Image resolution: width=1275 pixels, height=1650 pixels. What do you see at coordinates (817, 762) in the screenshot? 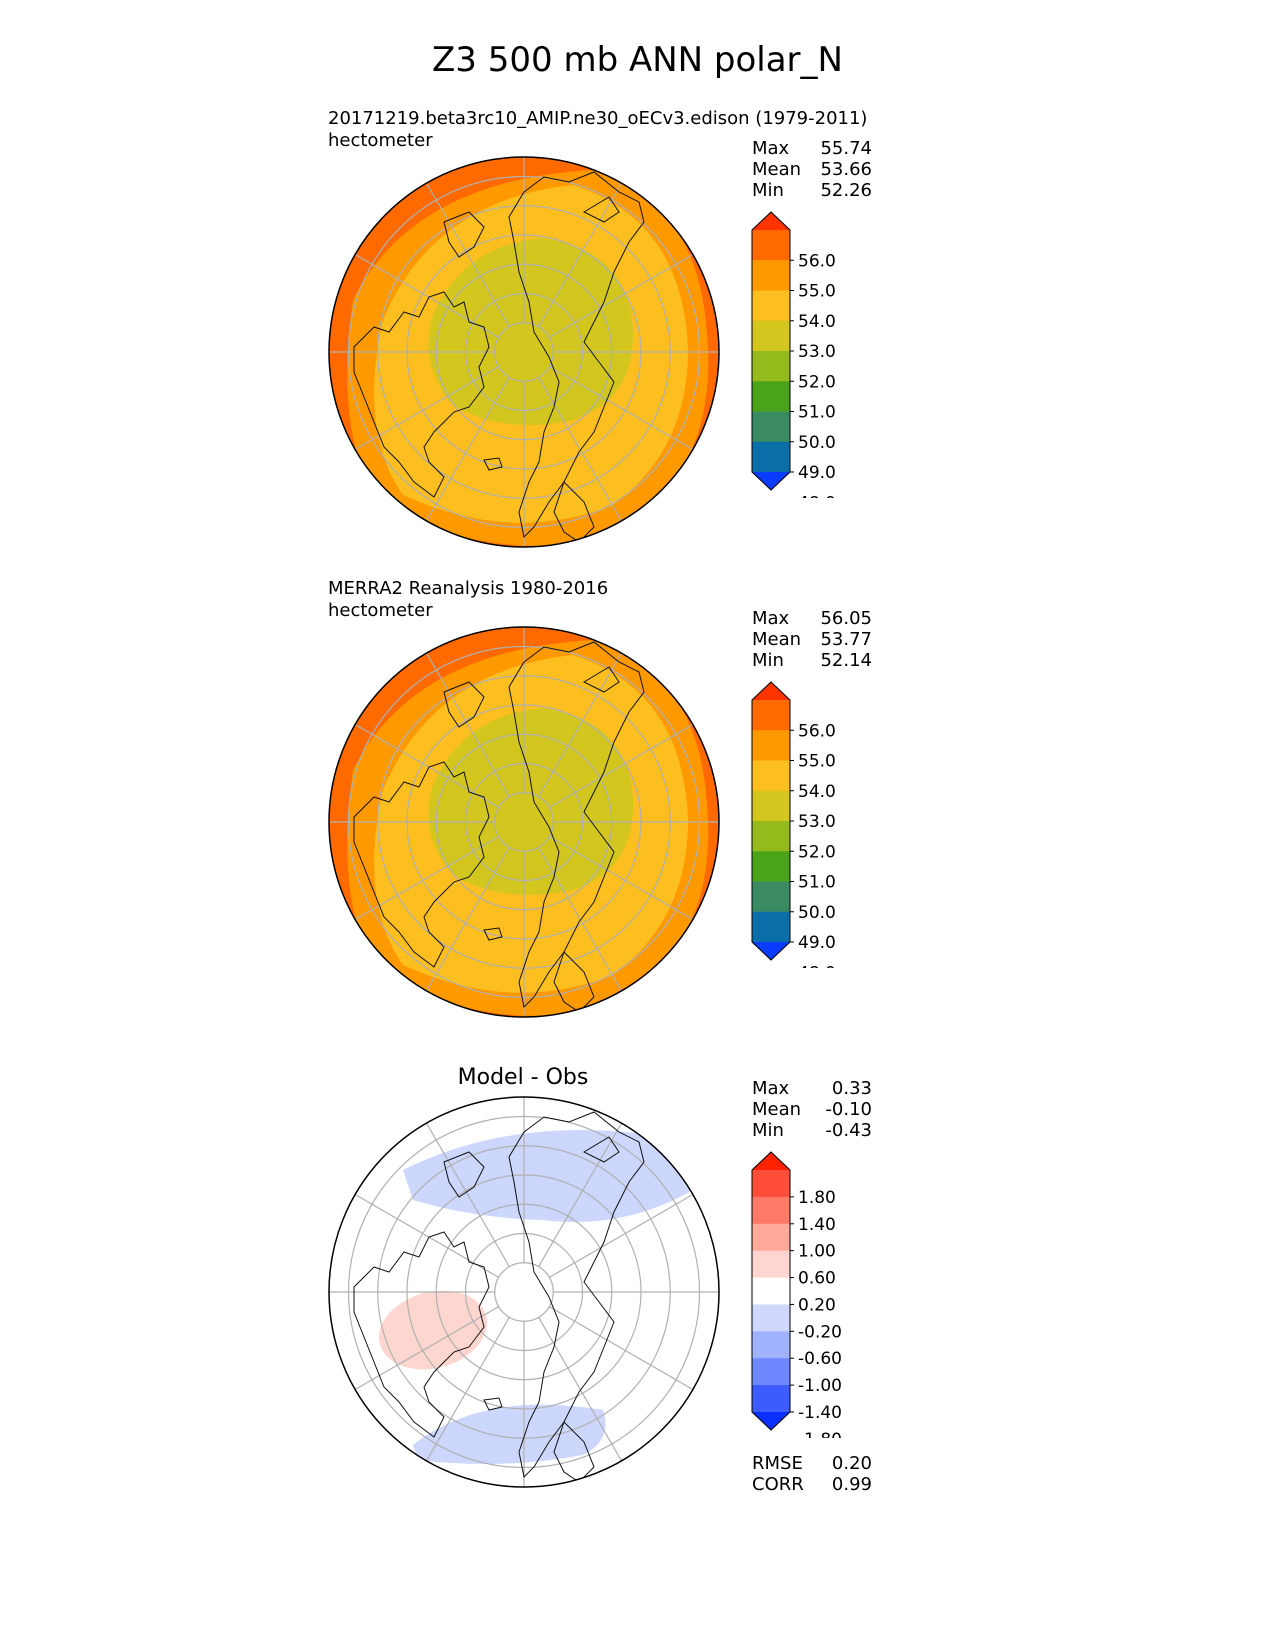
I see `colorbar-tick-label: 55.0` at bounding box center [817, 762].